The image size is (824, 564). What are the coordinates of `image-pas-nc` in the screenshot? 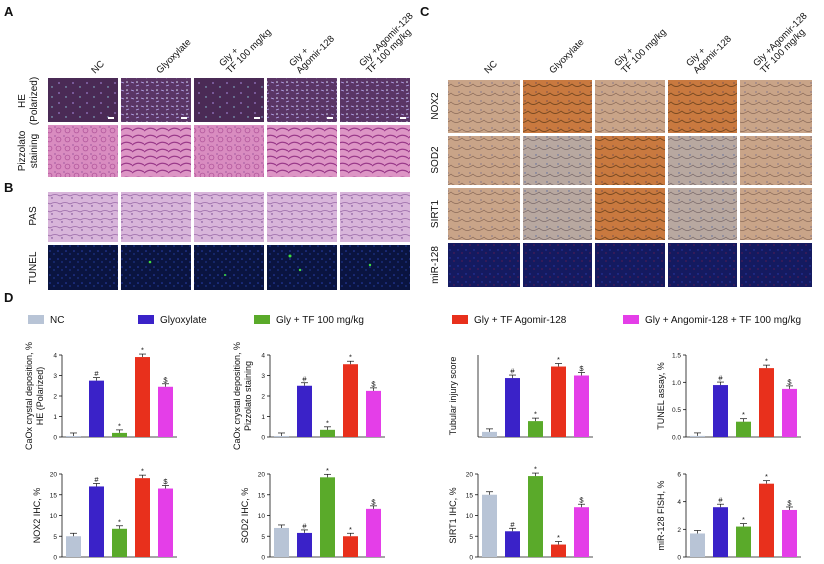 It's located at (83, 217).